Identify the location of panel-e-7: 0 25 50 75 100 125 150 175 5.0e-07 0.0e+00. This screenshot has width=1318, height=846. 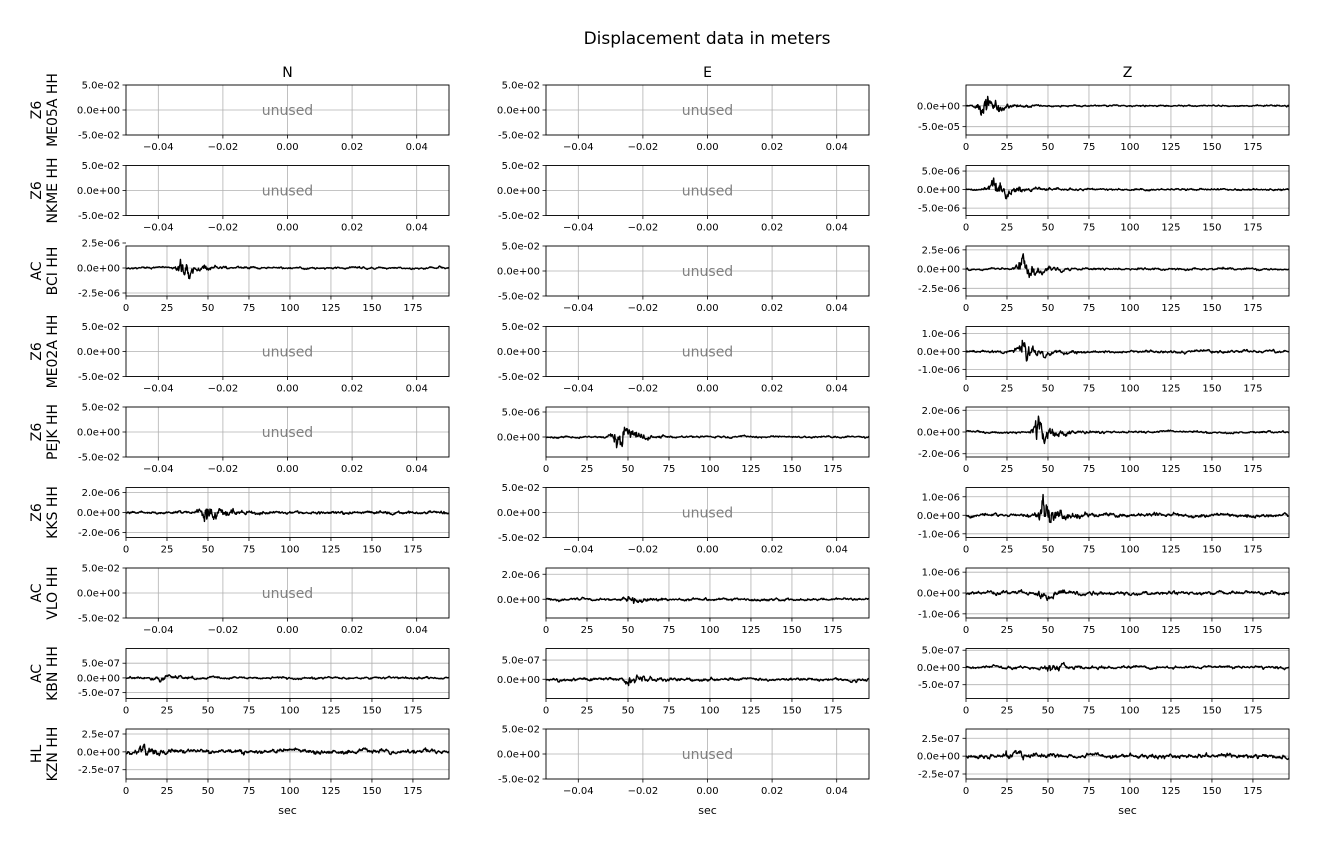
(683, 682).